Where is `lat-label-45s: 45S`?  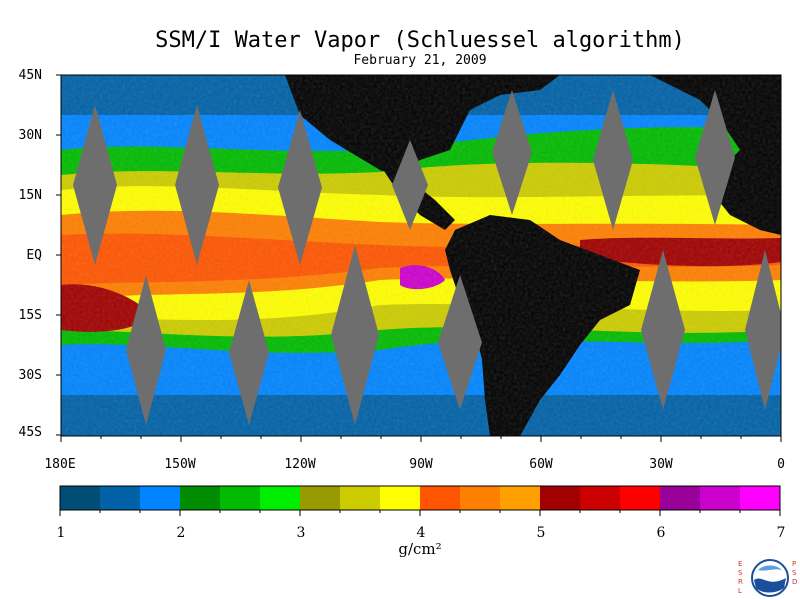
lat-label-45s: 45S is located at coordinates (30, 432).